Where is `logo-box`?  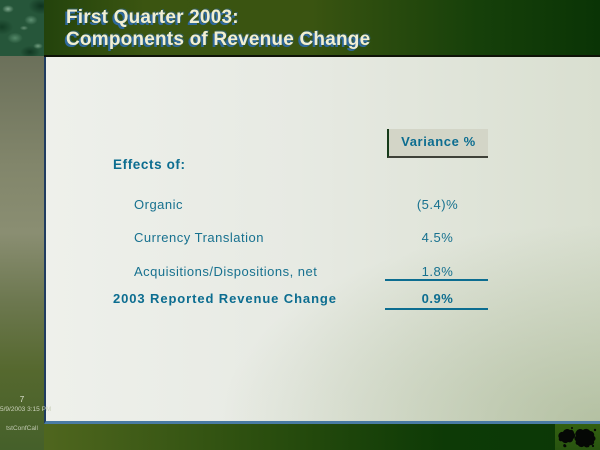
logo-box is located at coordinates (577, 437).